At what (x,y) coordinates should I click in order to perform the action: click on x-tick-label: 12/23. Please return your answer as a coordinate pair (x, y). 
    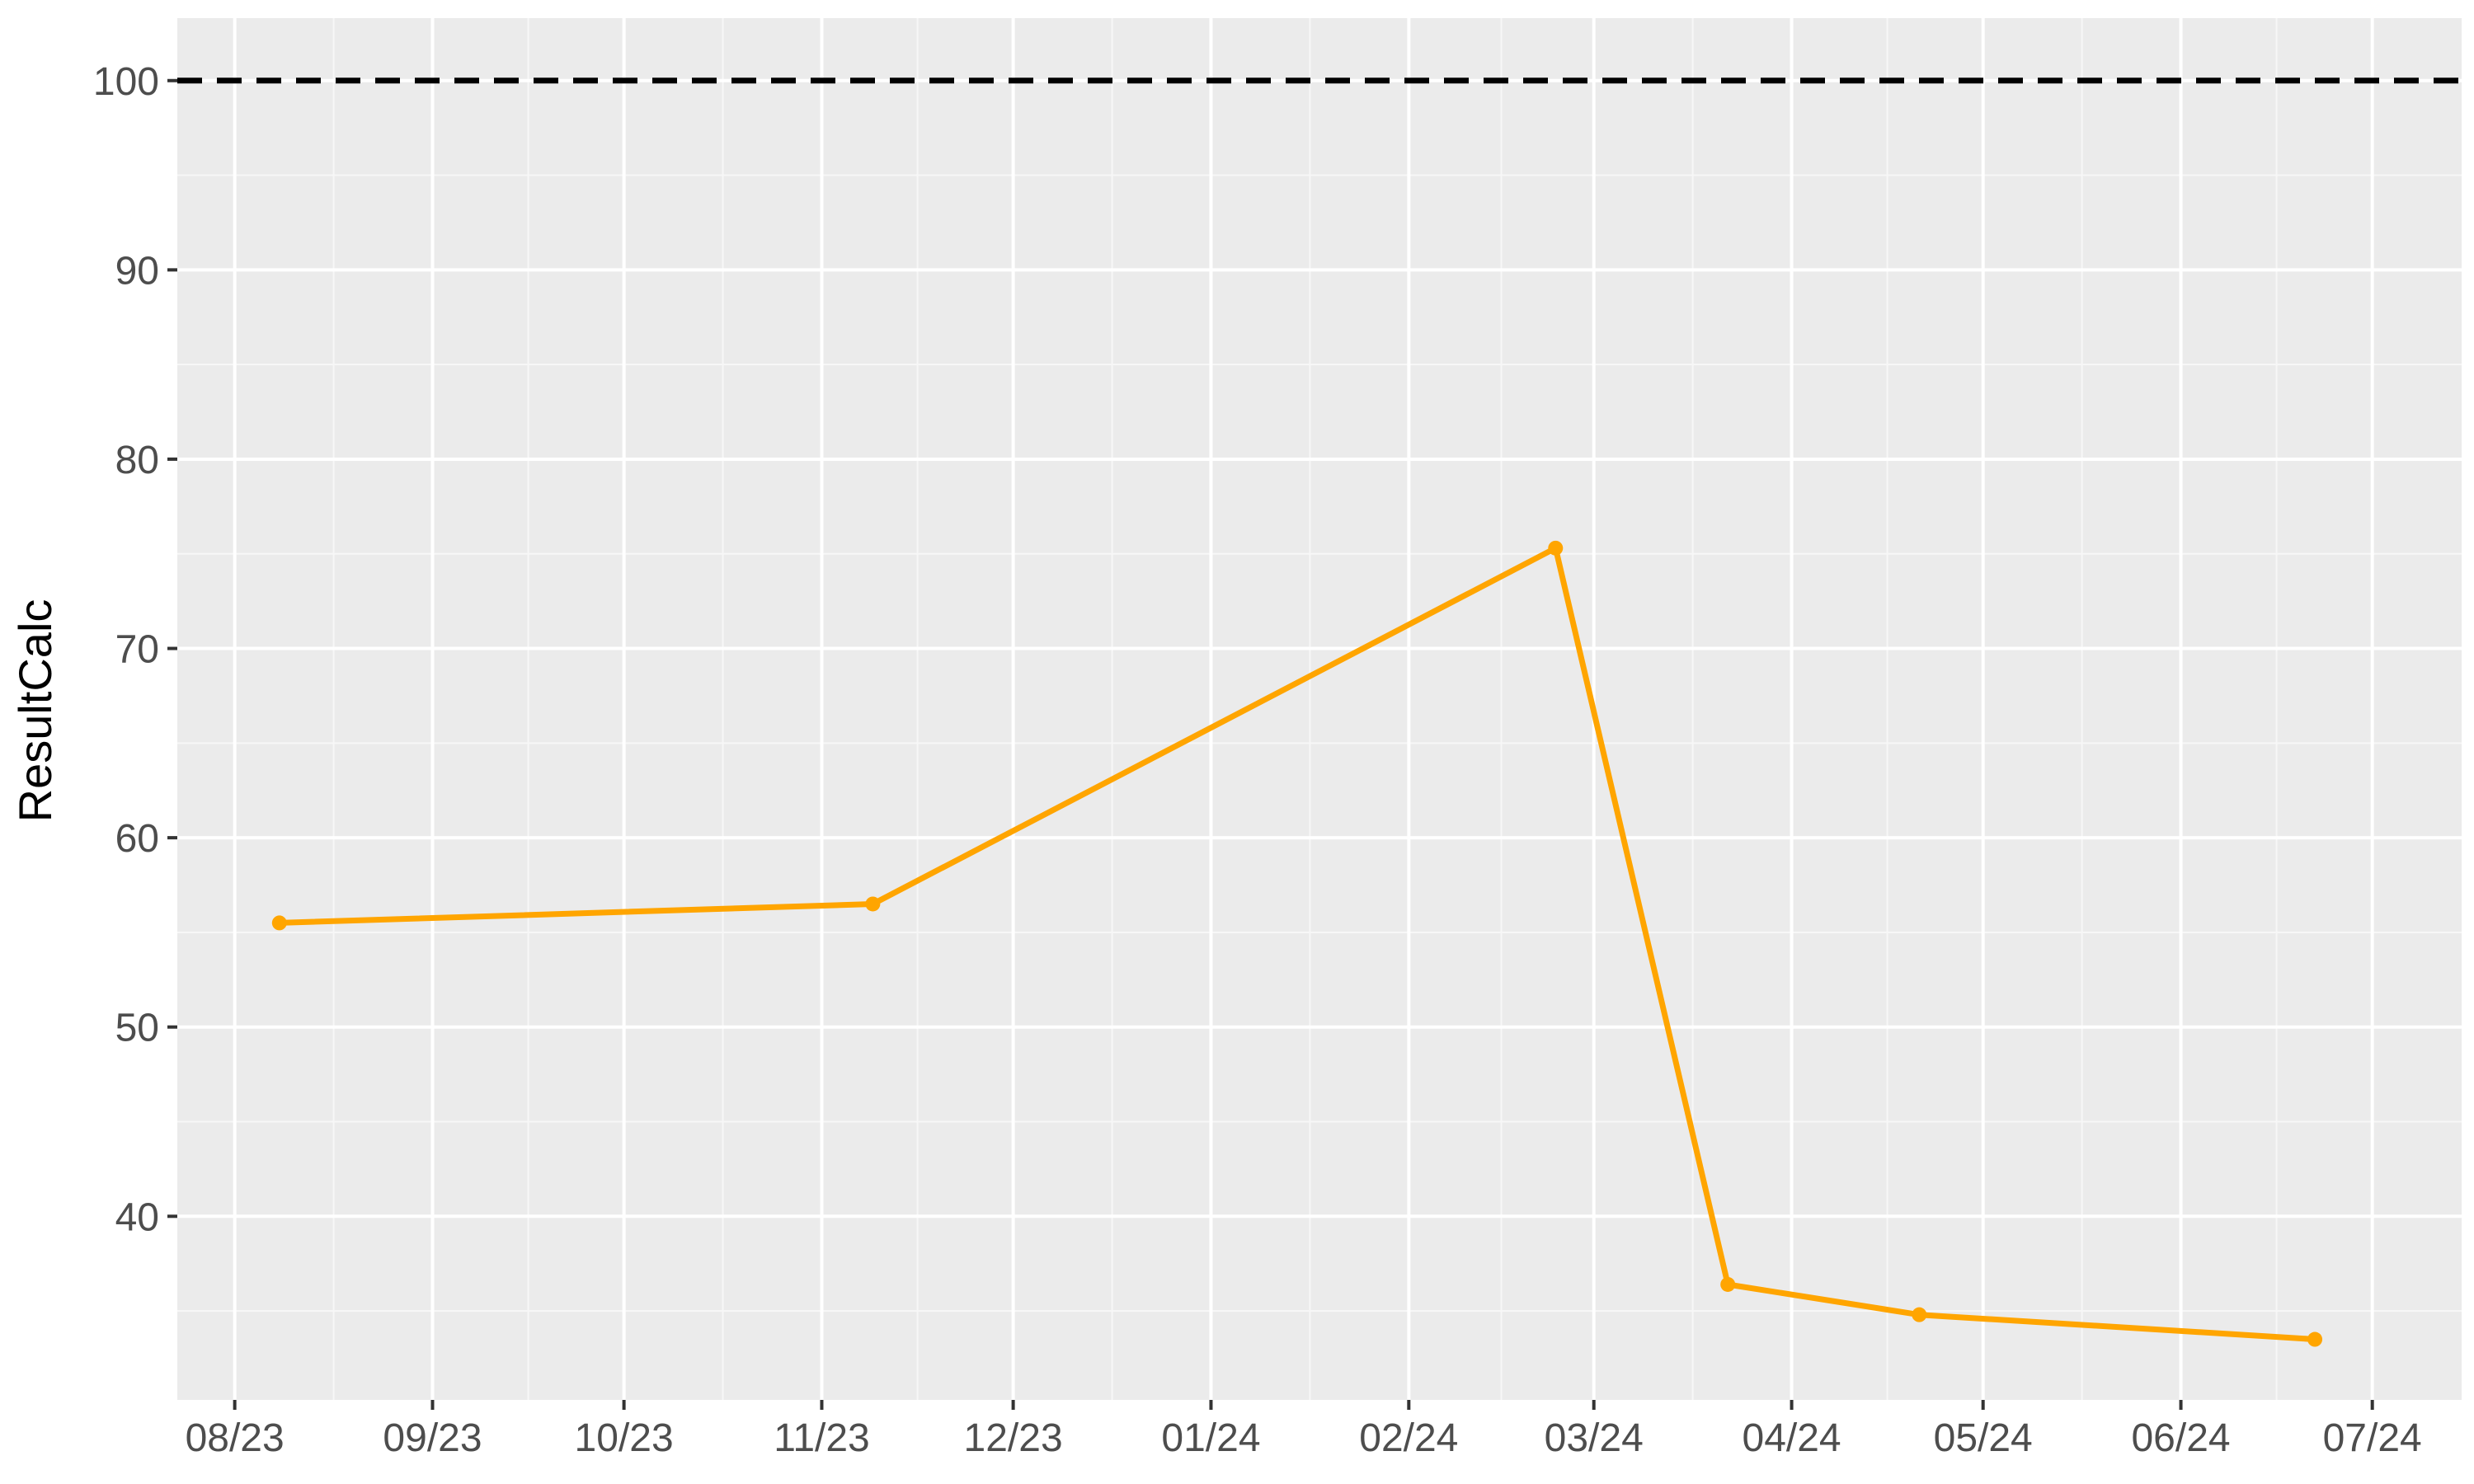
    Looking at the image, I should click on (1013, 1438).